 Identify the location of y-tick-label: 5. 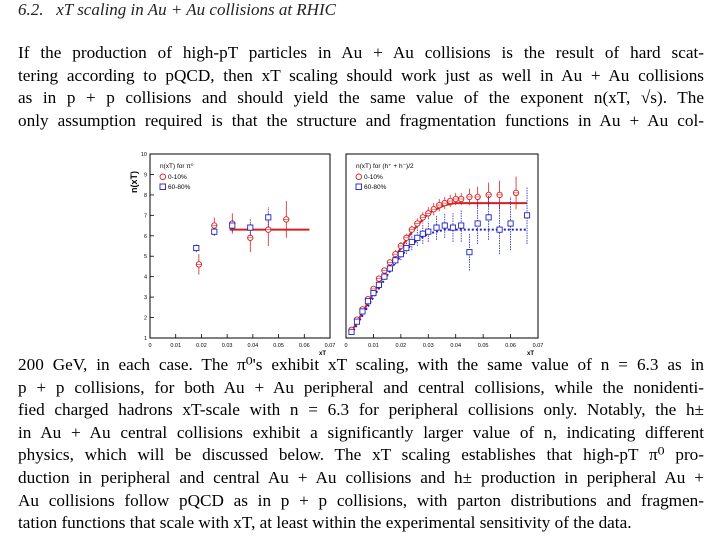
(145, 257).